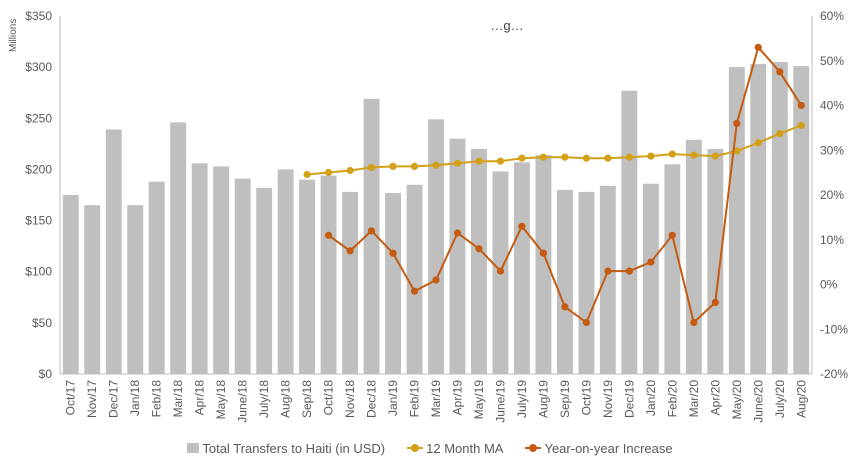 The image size is (860, 462). Describe the element at coordinates (92, 399) in the screenshot. I see `x-tick-label: Nov/17` at that location.